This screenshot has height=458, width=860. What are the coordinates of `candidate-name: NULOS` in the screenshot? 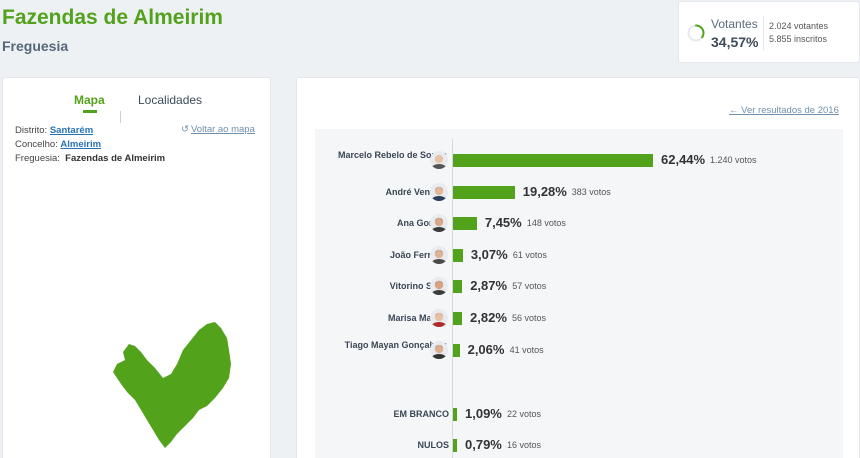 It's located at (433, 445).